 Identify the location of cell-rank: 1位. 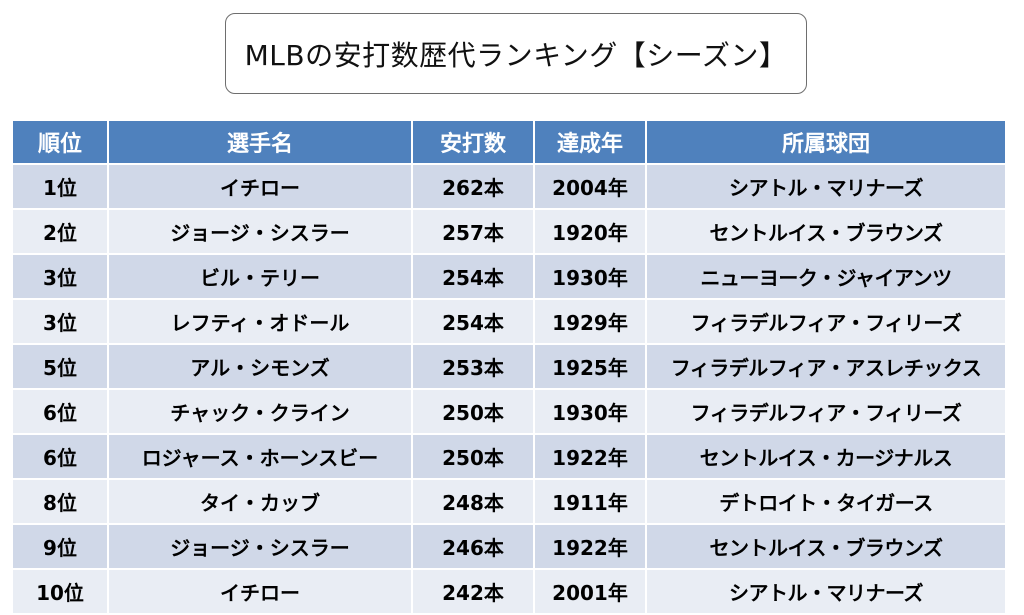
(60, 186).